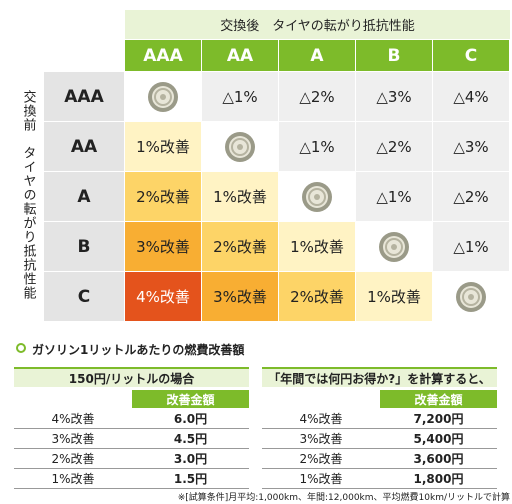  What do you see at coordinates (131, 377) in the screenshot?
I see `table-title: 150円/リットルの場合` at bounding box center [131, 377].